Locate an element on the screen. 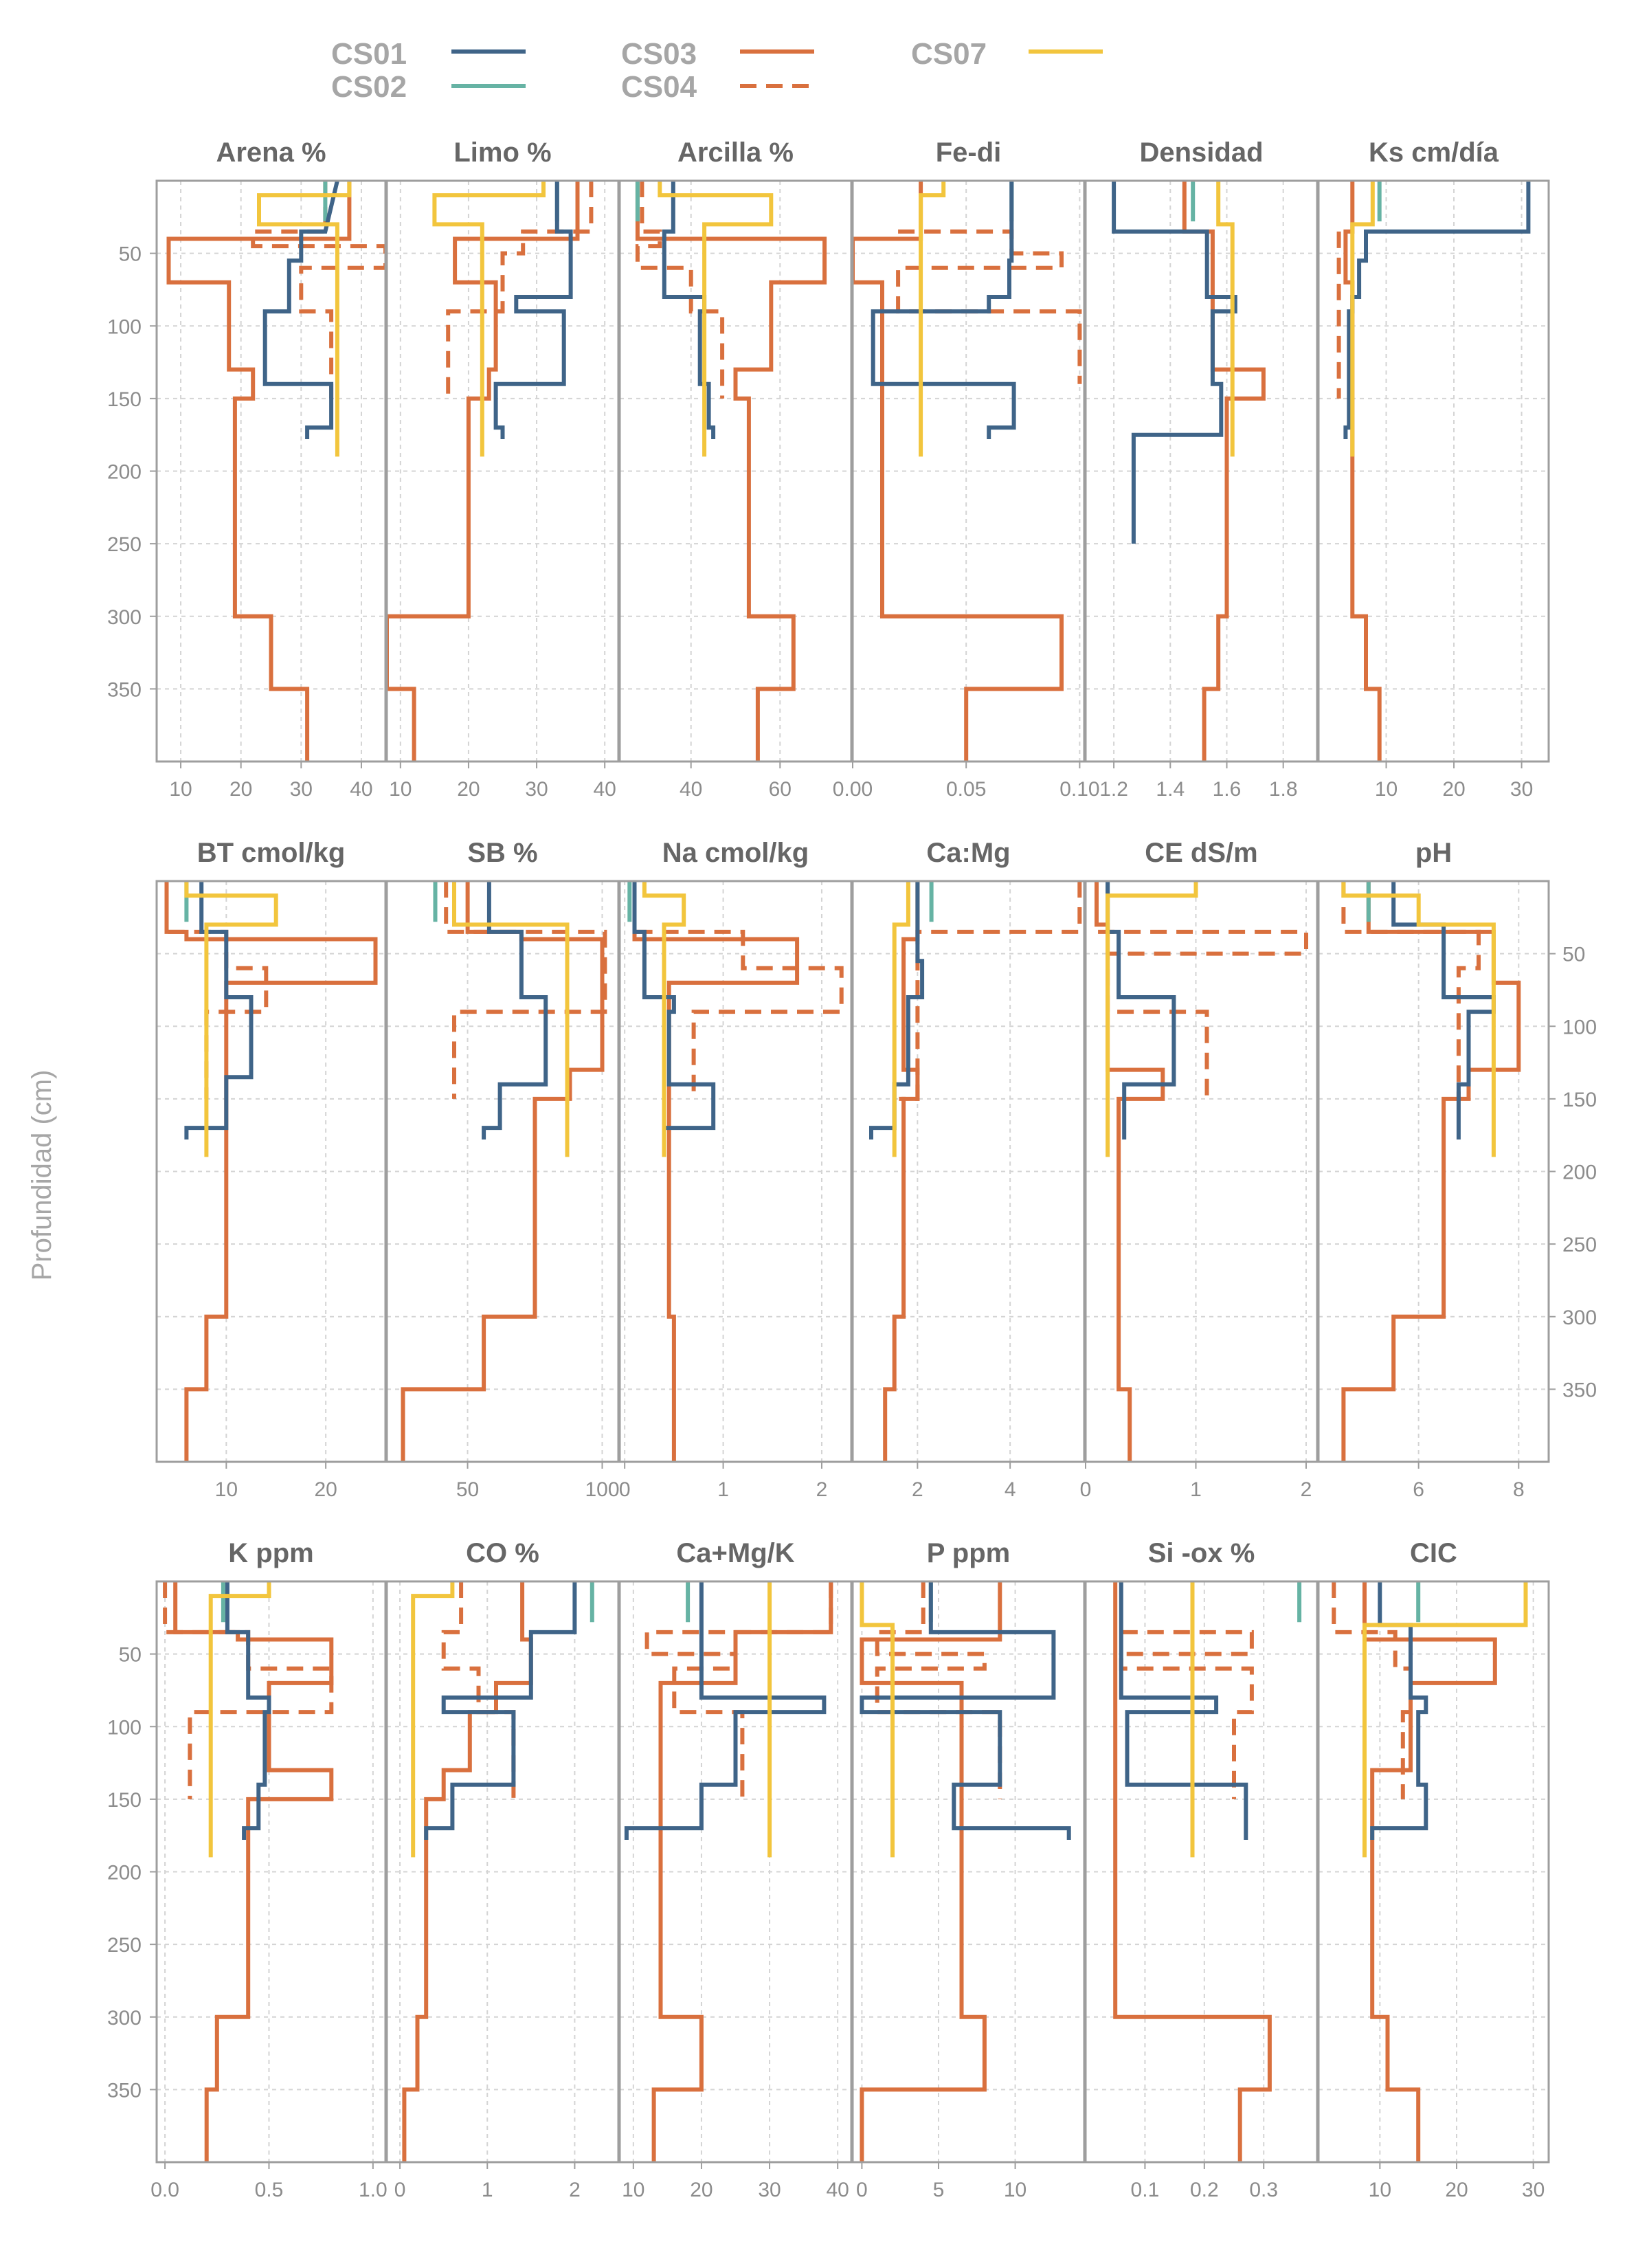 This screenshot has width=1649, height=2268. panel-title: BT cmol/kg is located at coordinates (271, 853).